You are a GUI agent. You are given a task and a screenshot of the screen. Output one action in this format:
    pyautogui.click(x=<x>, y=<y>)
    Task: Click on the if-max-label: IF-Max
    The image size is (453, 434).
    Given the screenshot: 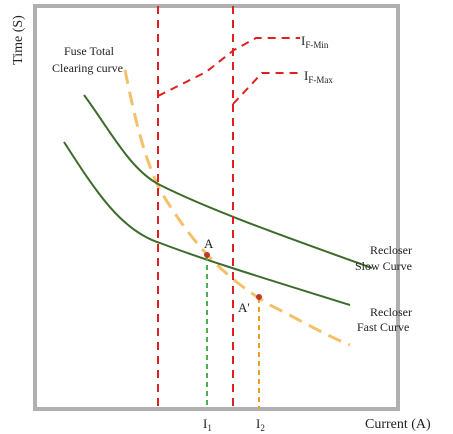 What is the action you would take?
    pyautogui.click(x=318, y=76)
    